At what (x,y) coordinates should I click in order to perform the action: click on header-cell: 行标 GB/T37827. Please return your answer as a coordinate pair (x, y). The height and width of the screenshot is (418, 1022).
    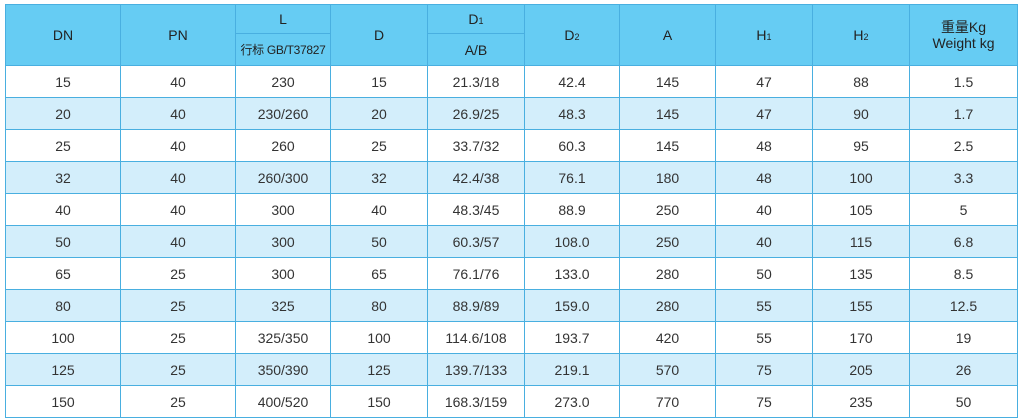
    Looking at the image, I should click on (283, 49).